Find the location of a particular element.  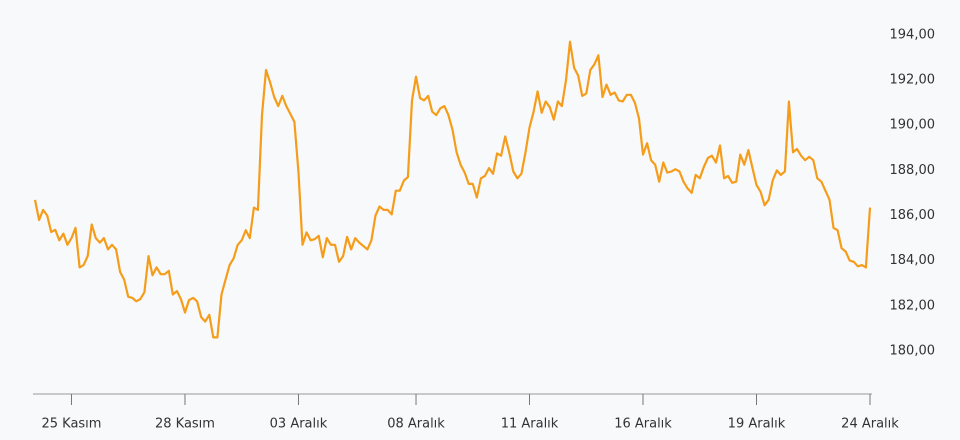

x-tick-label: 16 Aralık is located at coordinates (643, 424).